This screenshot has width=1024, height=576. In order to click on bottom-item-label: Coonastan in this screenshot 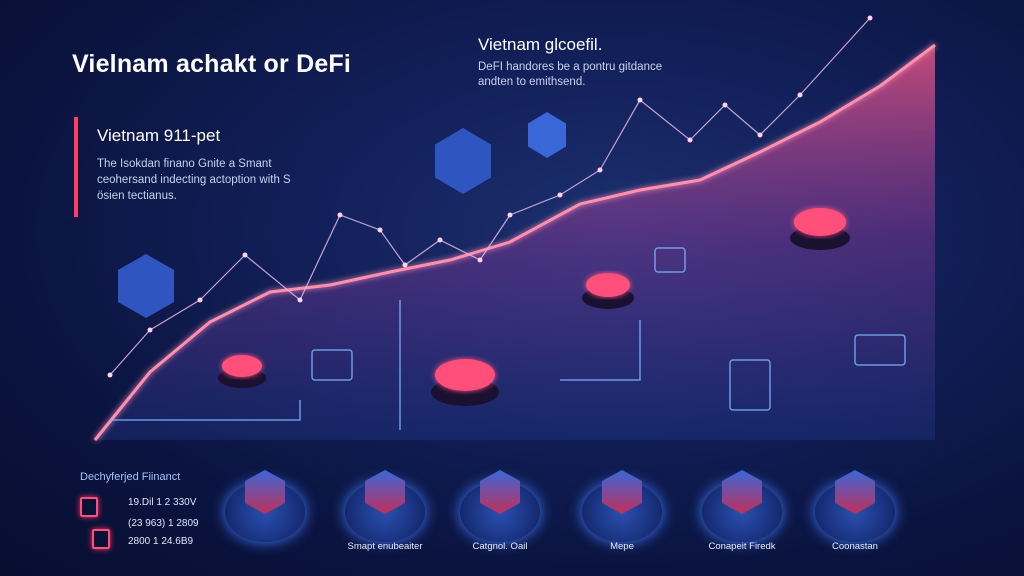, I will do `click(855, 546)`.